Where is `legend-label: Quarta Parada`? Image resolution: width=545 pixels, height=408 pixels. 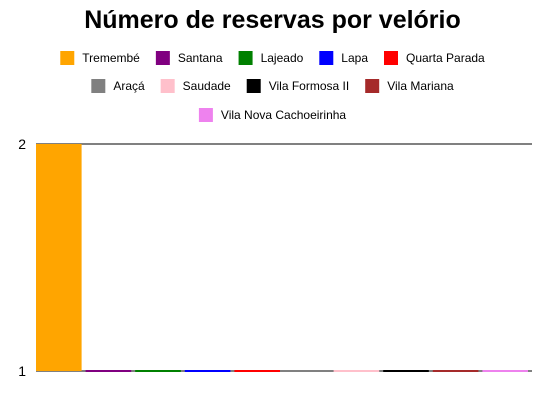 legend-label: Quarta Parada is located at coordinates (445, 58).